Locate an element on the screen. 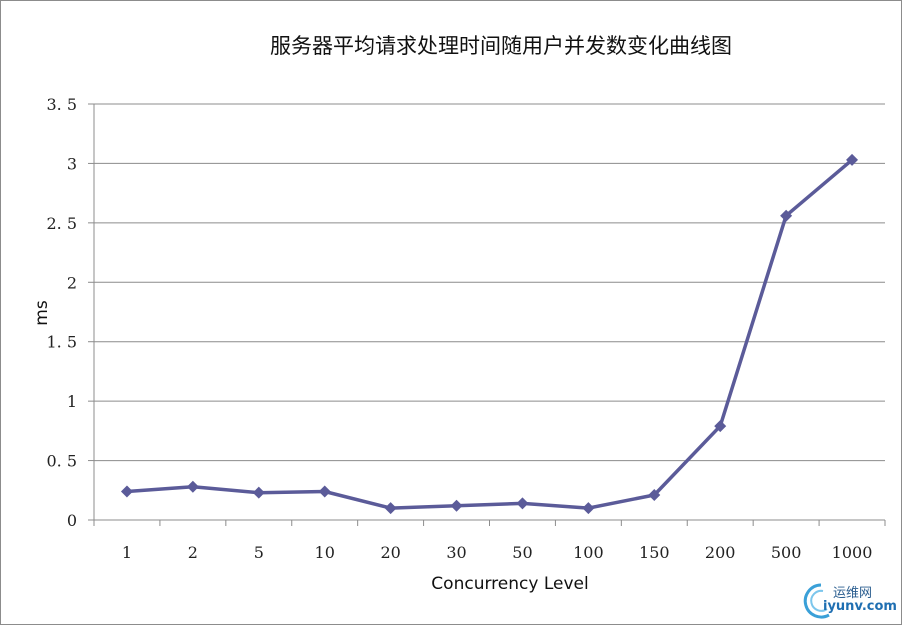 The image size is (902, 625). y-tick-label: 0. 5 is located at coordinates (61, 461).